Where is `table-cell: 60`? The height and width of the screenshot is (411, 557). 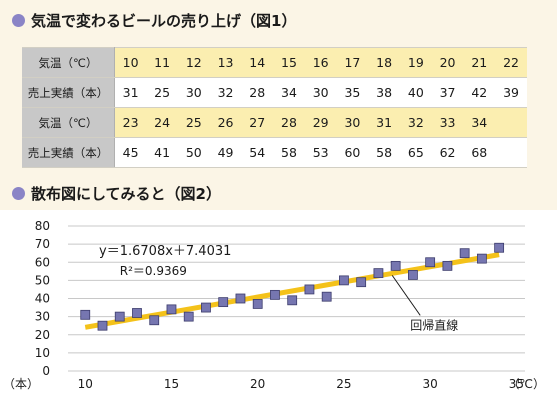 table-cell: 60 is located at coordinates (352, 152).